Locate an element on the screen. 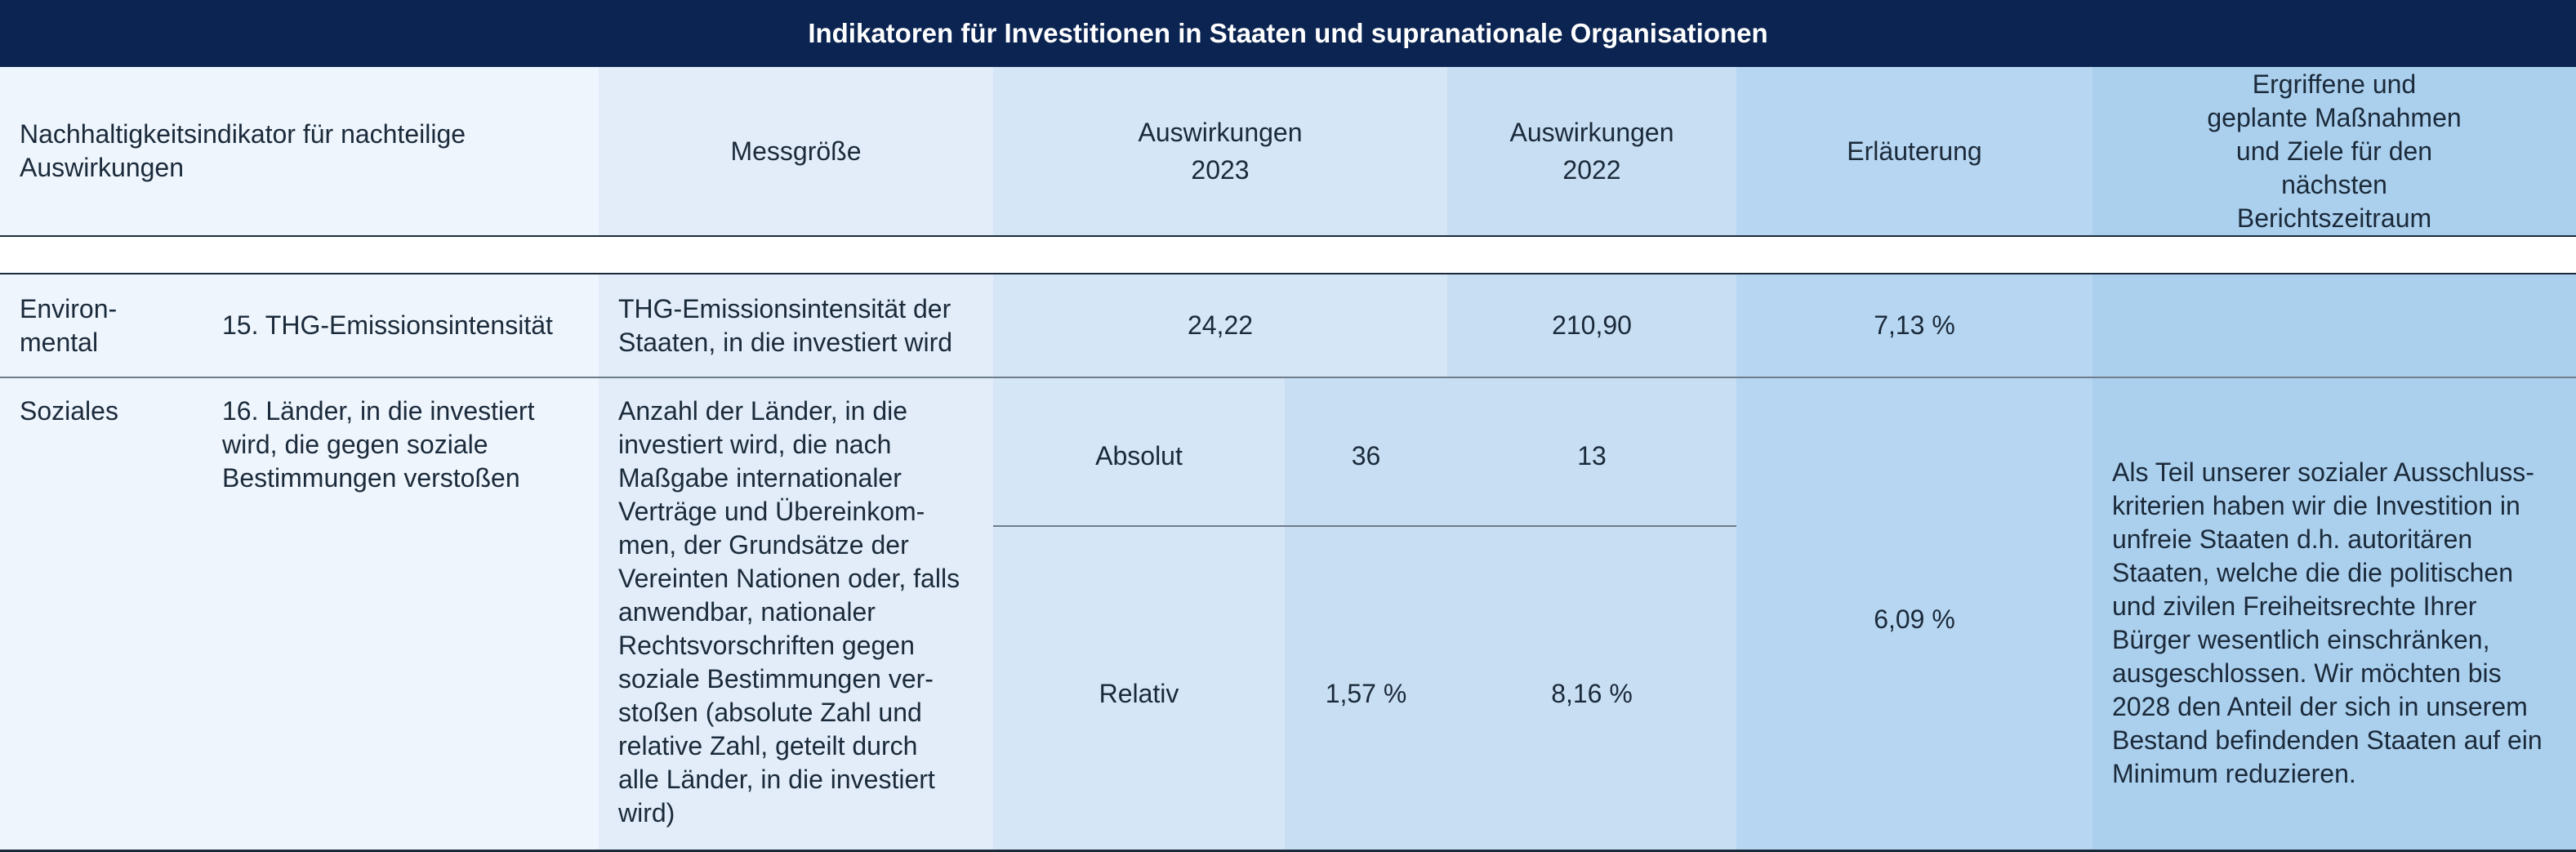  social-explanation: 6,09 % is located at coordinates (1914, 619).